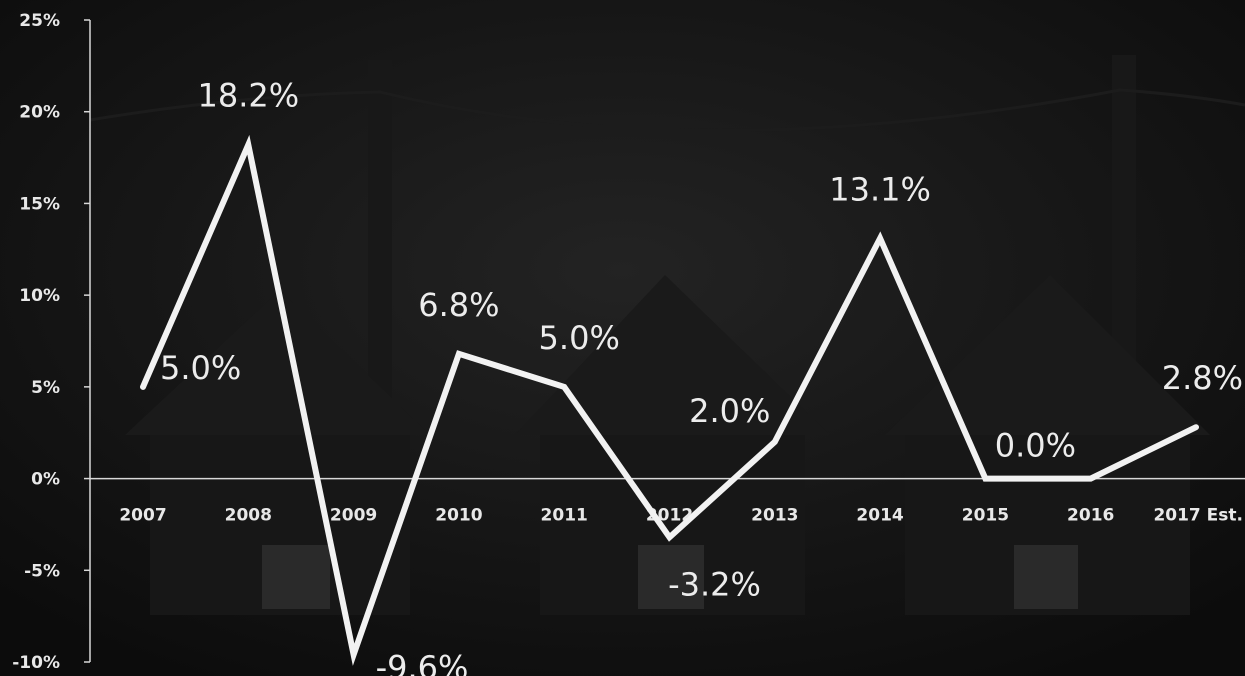  Describe the element at coordinates (353, 516) in the screenshot. I see `x-tick-label: 2009` at that location.